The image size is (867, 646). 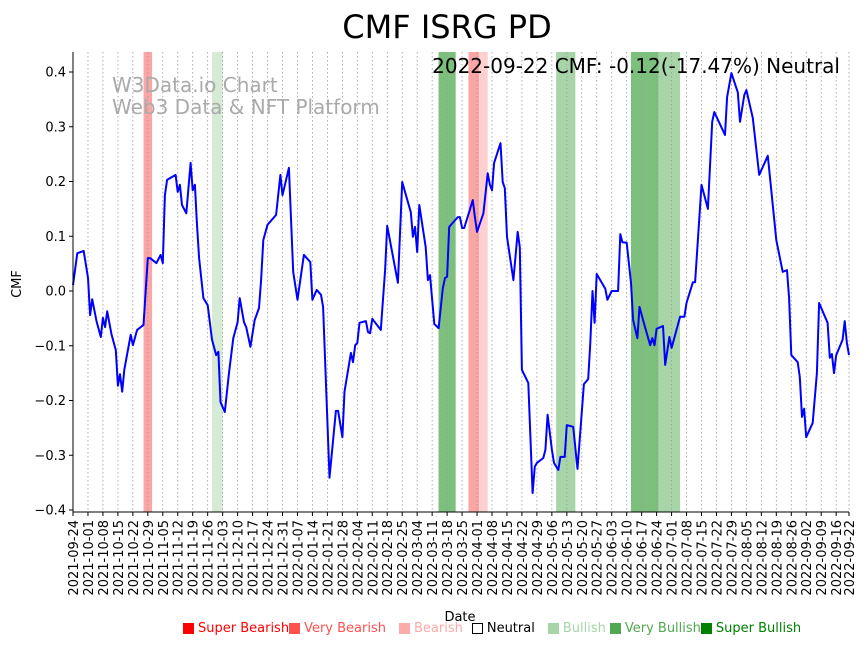 I want to click on x-tick-label: 2022-05-27, so click(x=598, y=558).